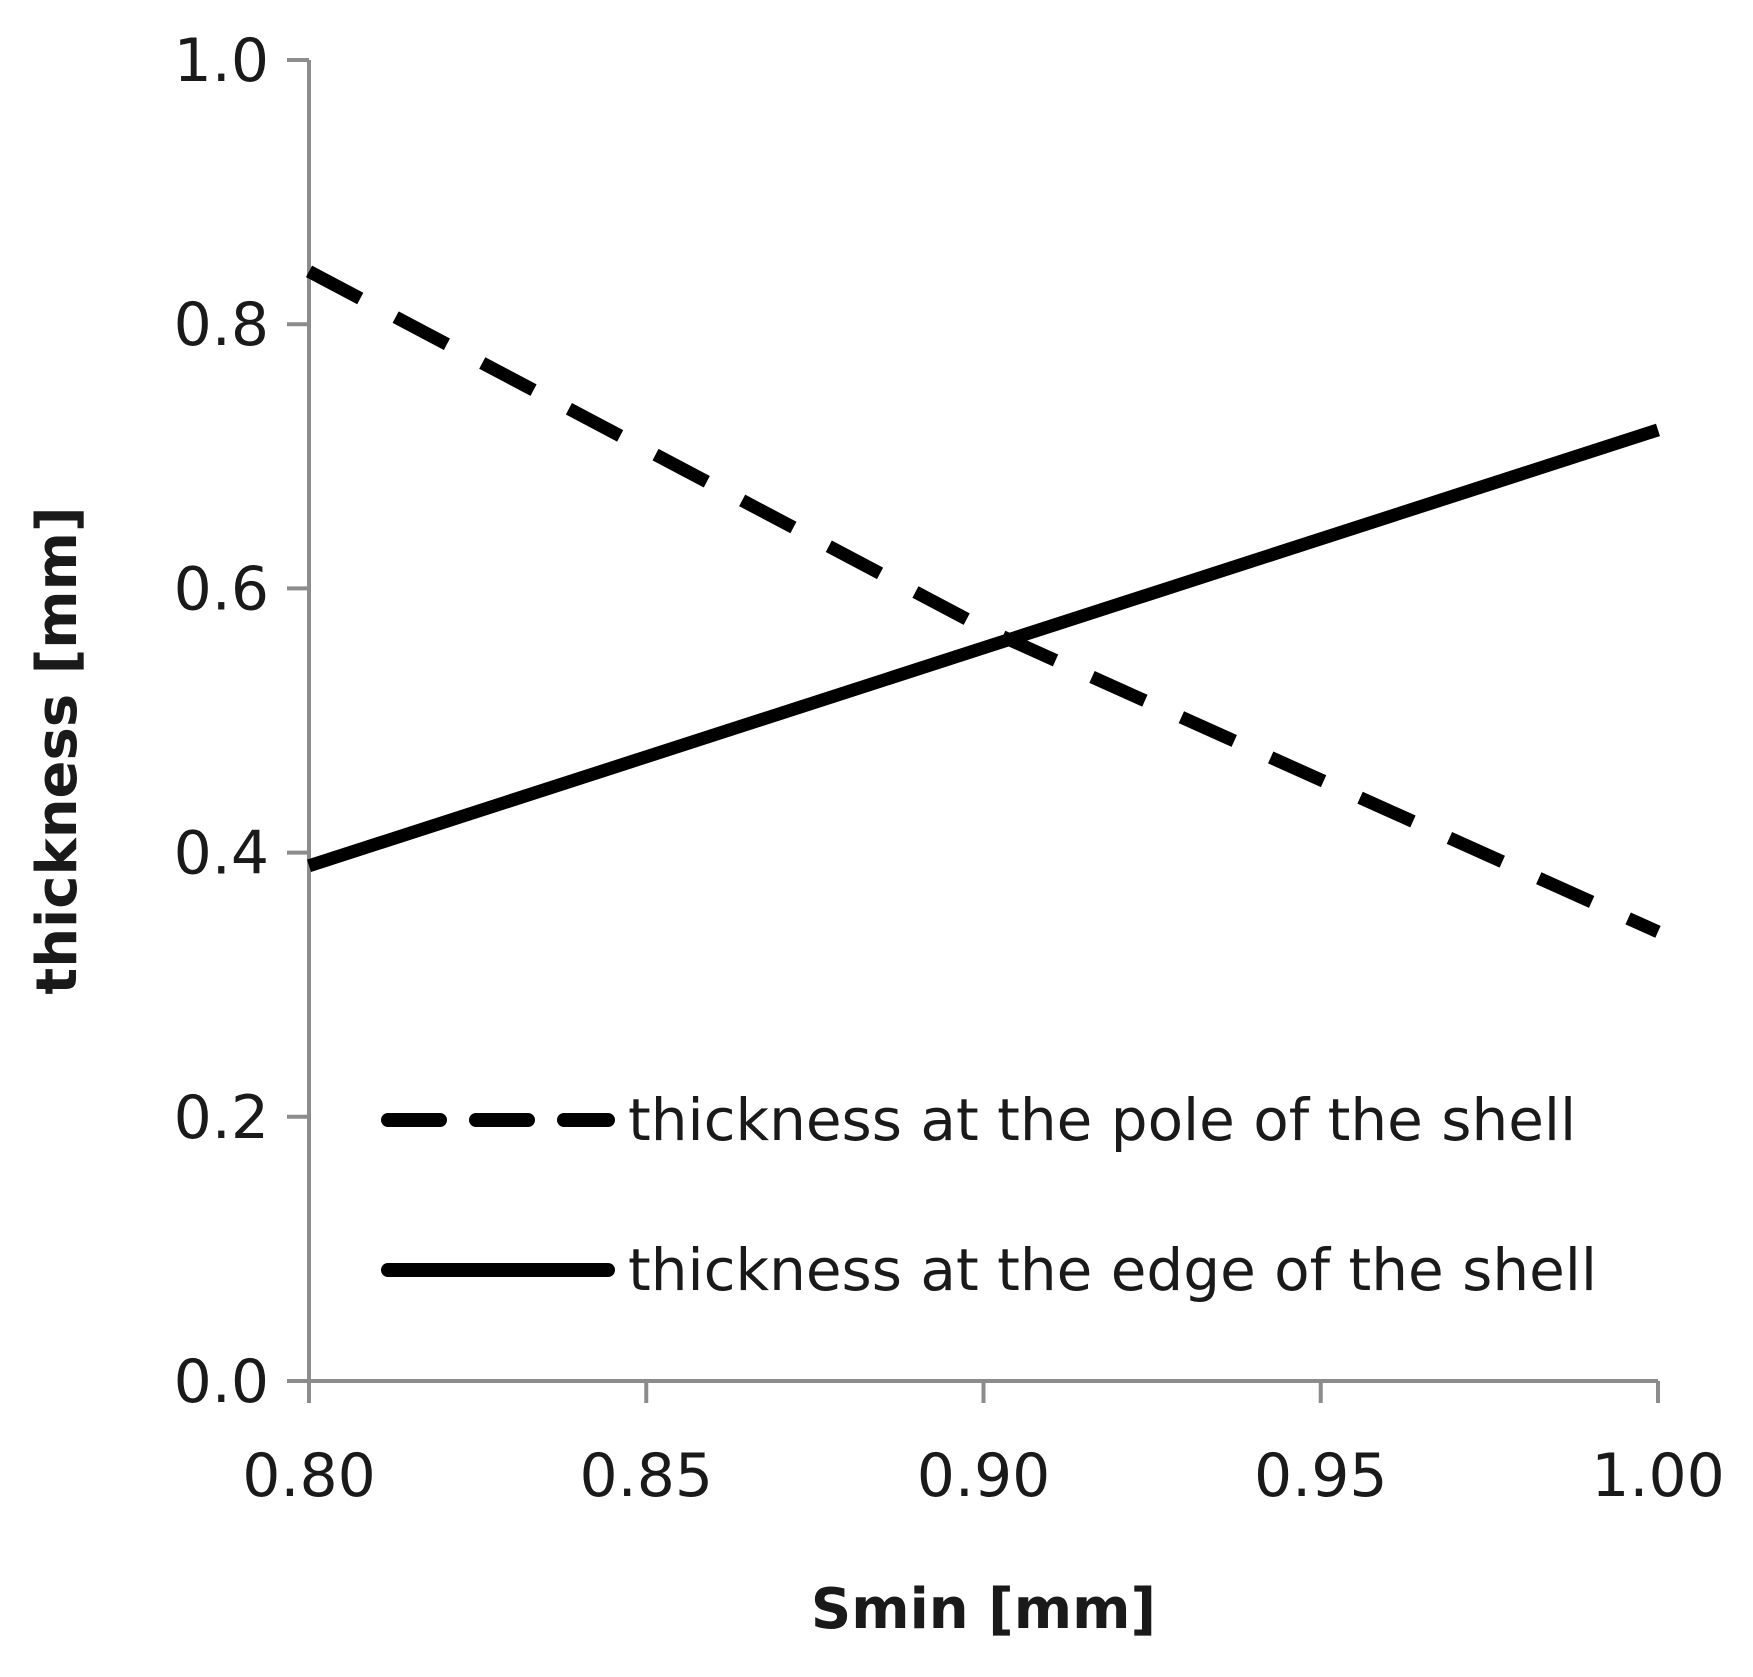 This screenshot has height=1677, width=1753. I want to click on legend-label: thickness at the edge of the shell, so click(1112, 1270).